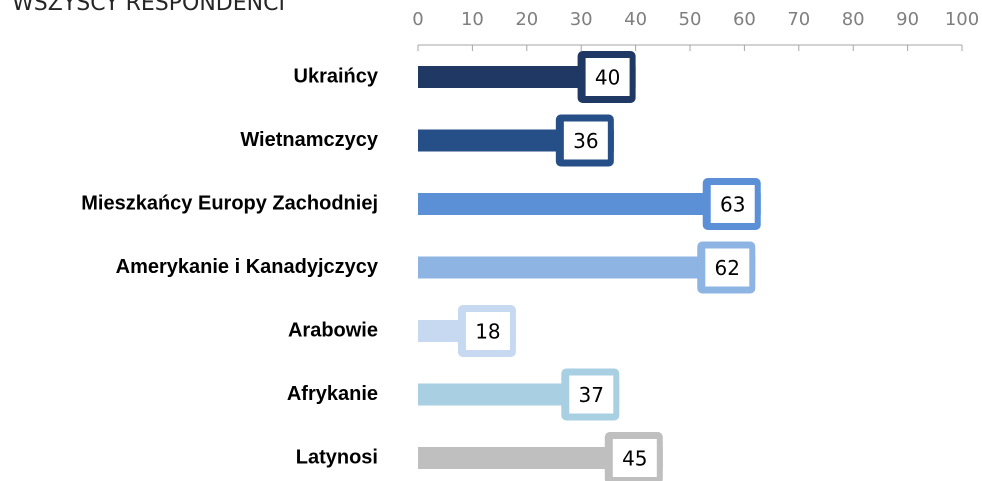 This screenshot has width=982, height=481. What do you see at coordinates (336, 76) in the screenshot?
I see `category-label: Ukraińcy` at bounding box center [336, 76].